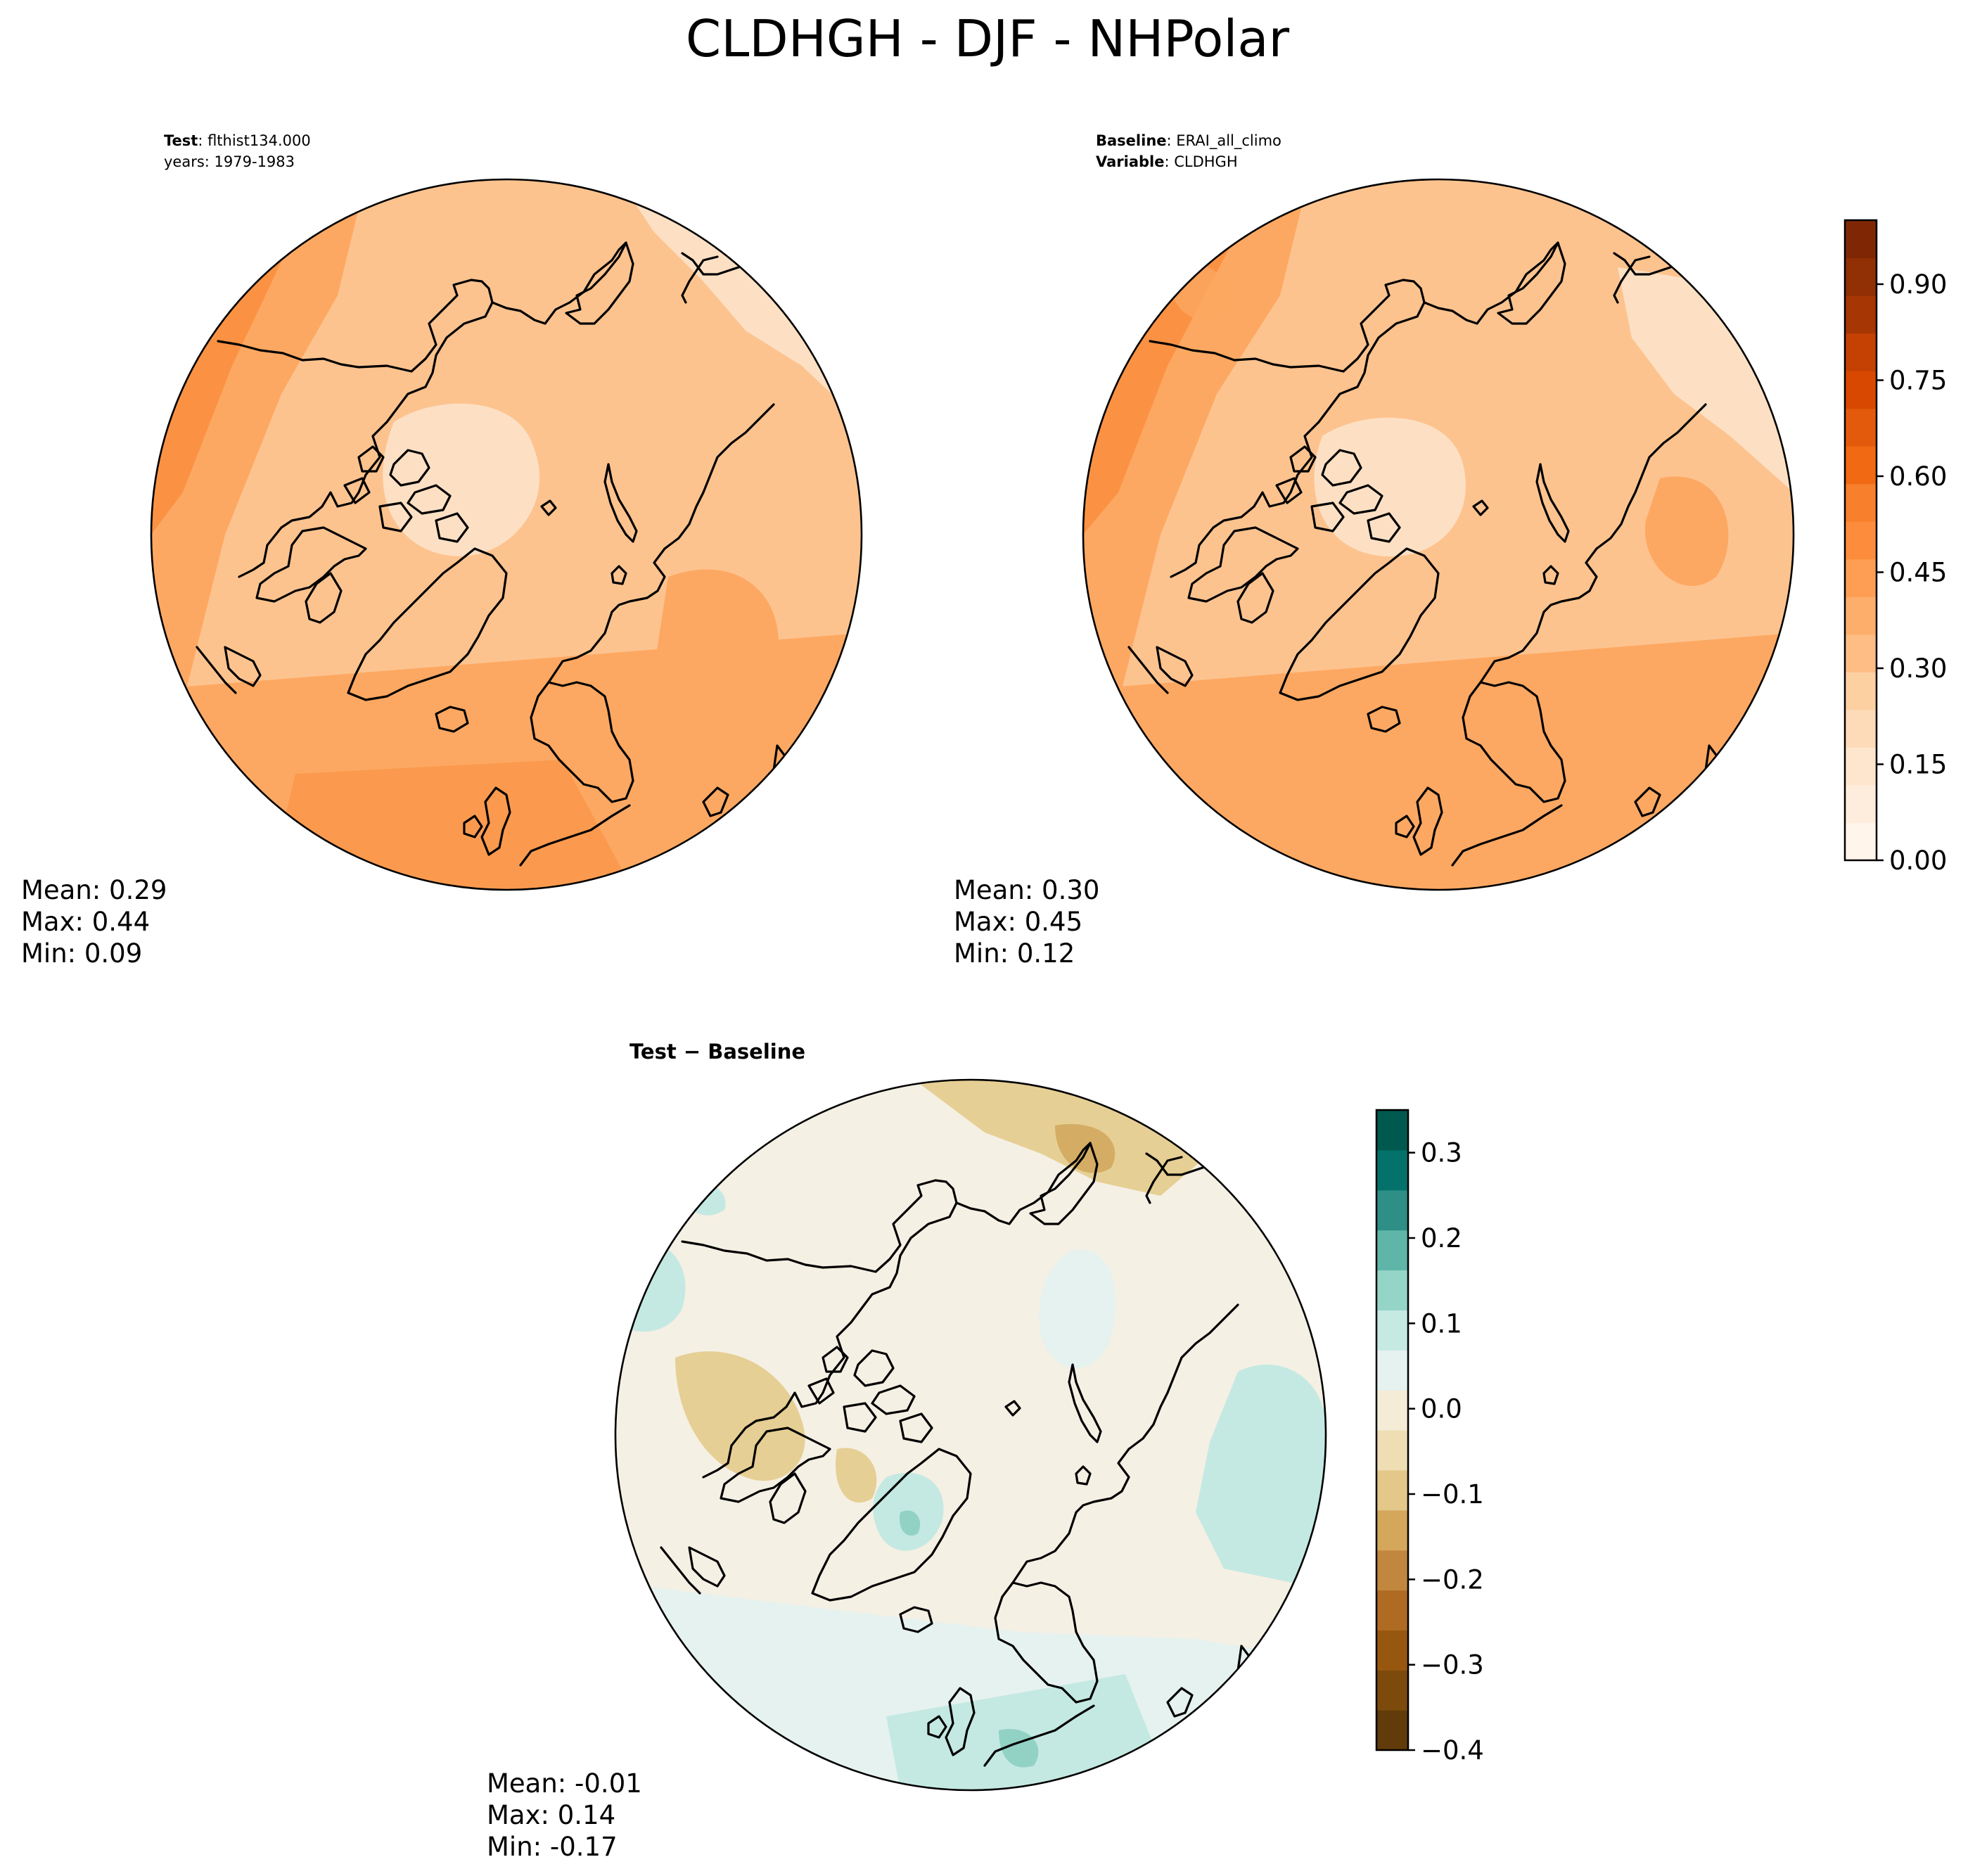 Image resolution: width=1975 pixels, height=1876 pixels. I want to click on main-colorbar-tick-label: 0.75, so click(1918, 381).